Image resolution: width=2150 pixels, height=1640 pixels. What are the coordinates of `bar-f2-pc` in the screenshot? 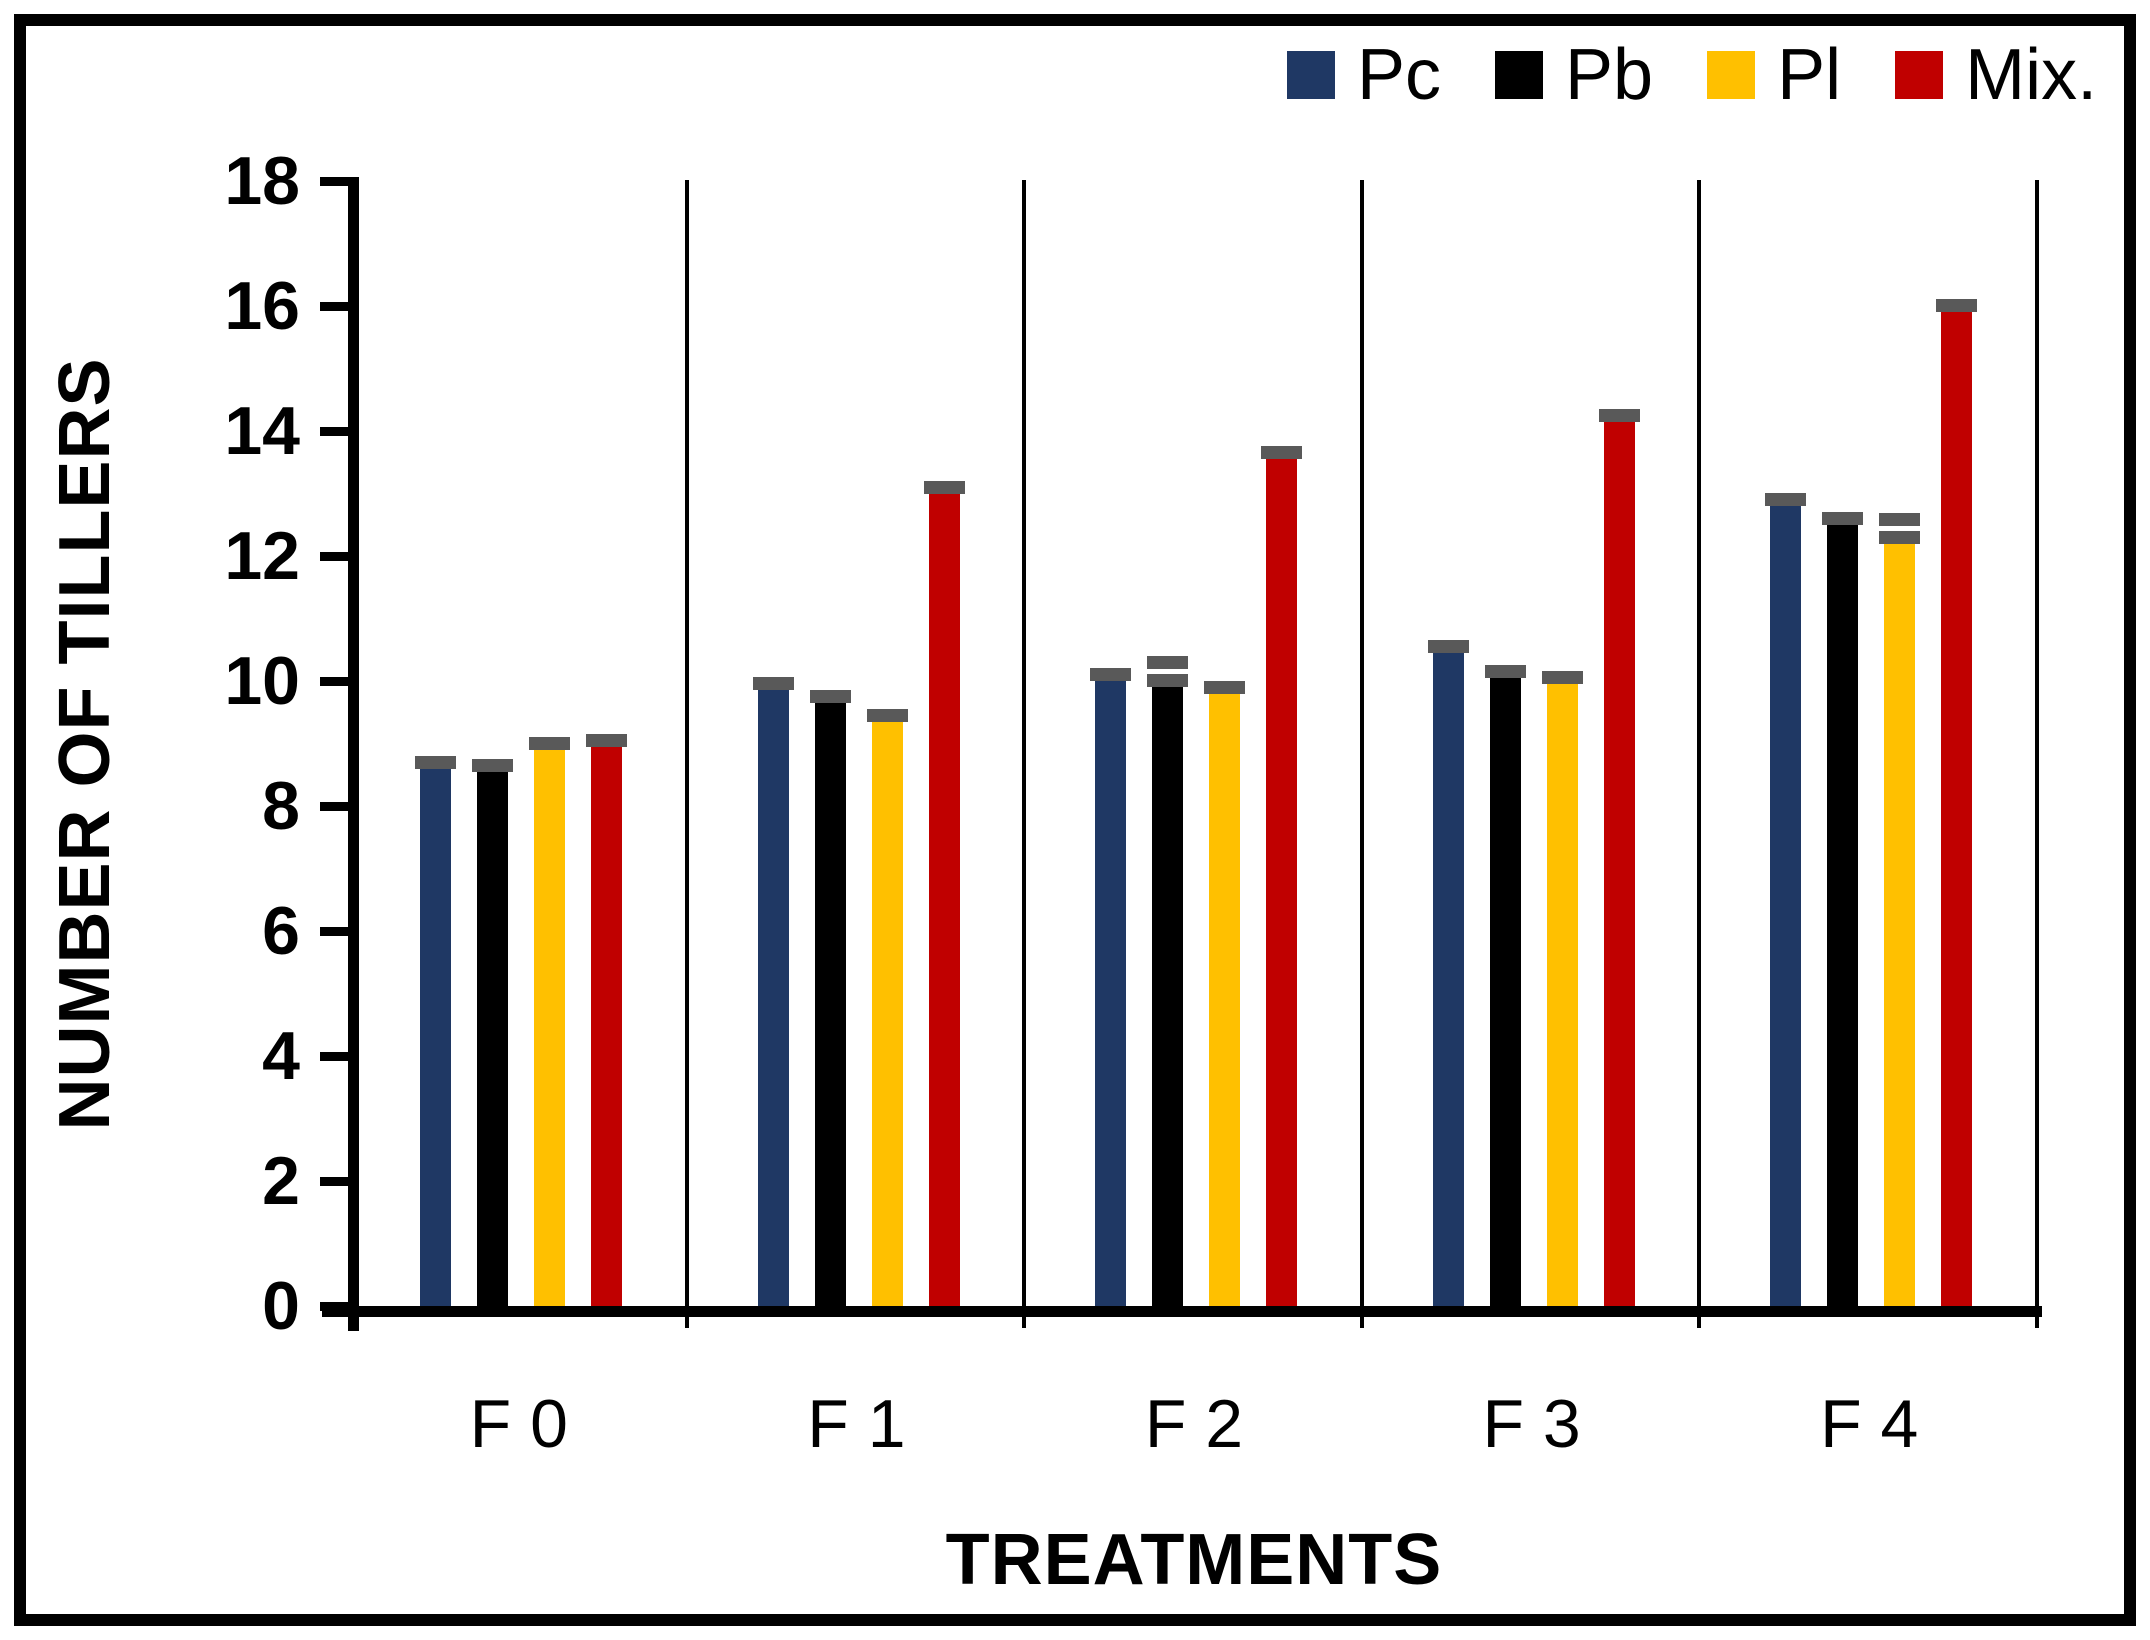 It's located at (1111, 993).